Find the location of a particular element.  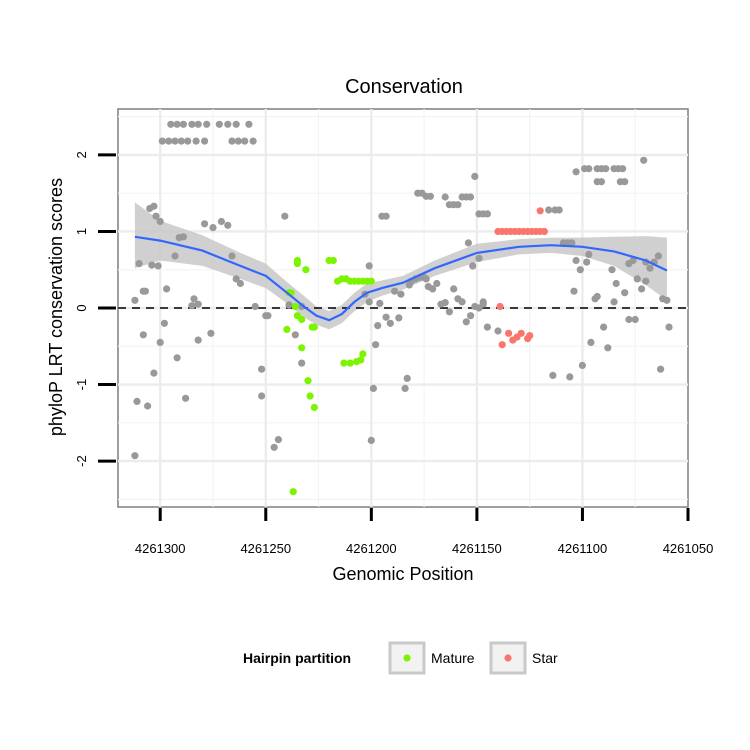

y-axis-title: phyloP LRT conservation scores is located at coordinates (56, 307).